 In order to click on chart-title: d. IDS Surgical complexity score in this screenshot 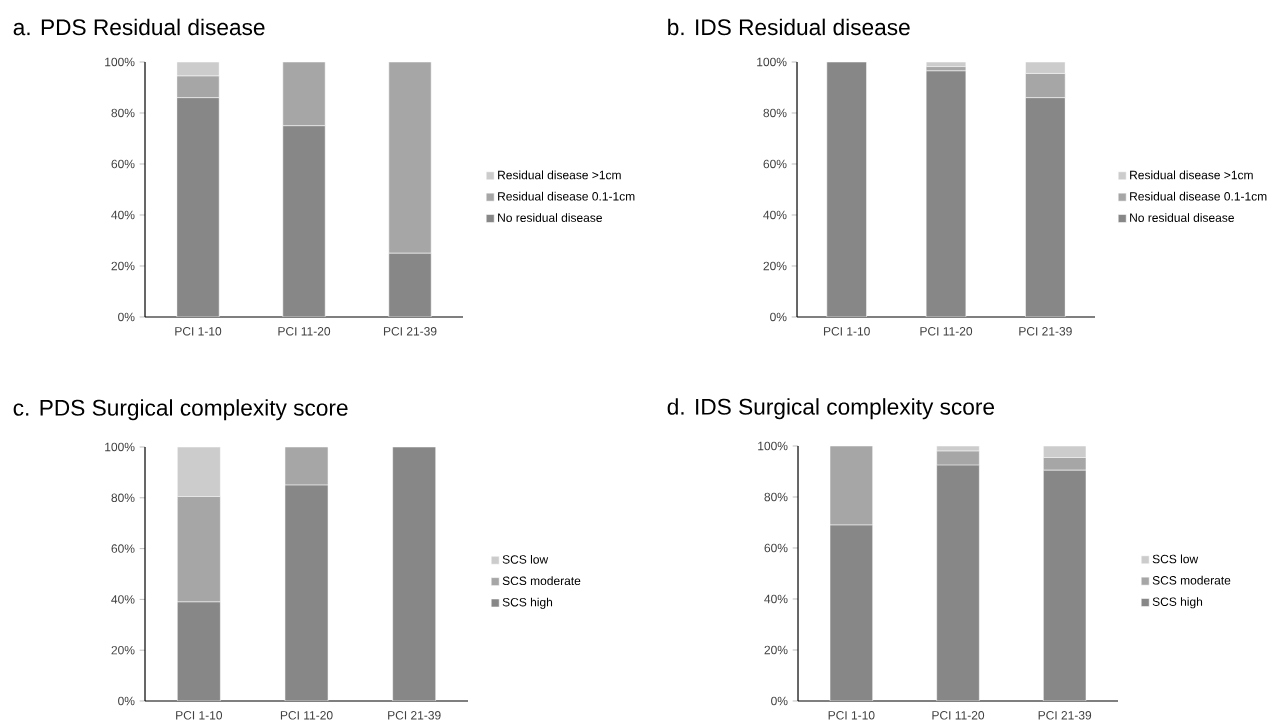, I will do `click(831, 409)`.